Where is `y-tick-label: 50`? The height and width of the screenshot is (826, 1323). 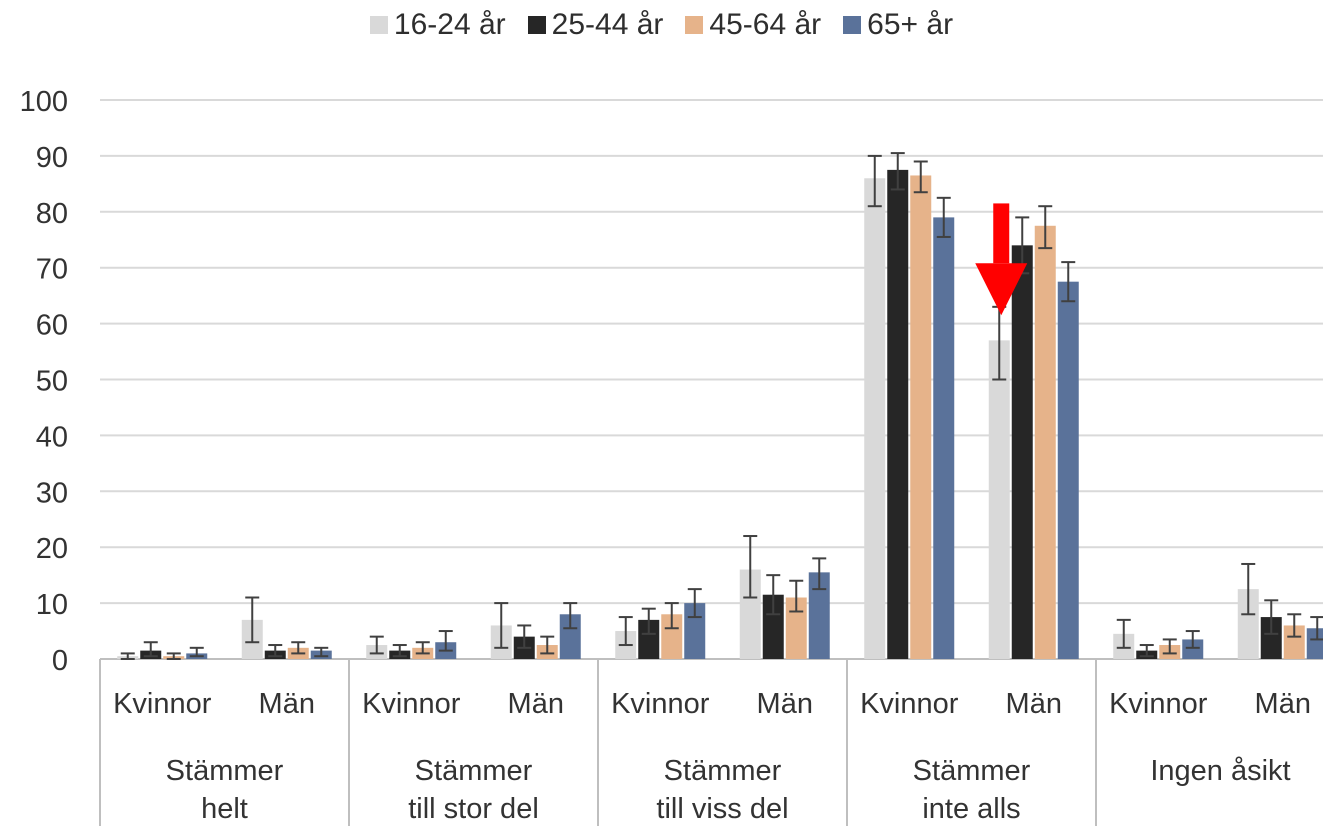 y-tick-label: 50 is located at coordinates (52, 382).